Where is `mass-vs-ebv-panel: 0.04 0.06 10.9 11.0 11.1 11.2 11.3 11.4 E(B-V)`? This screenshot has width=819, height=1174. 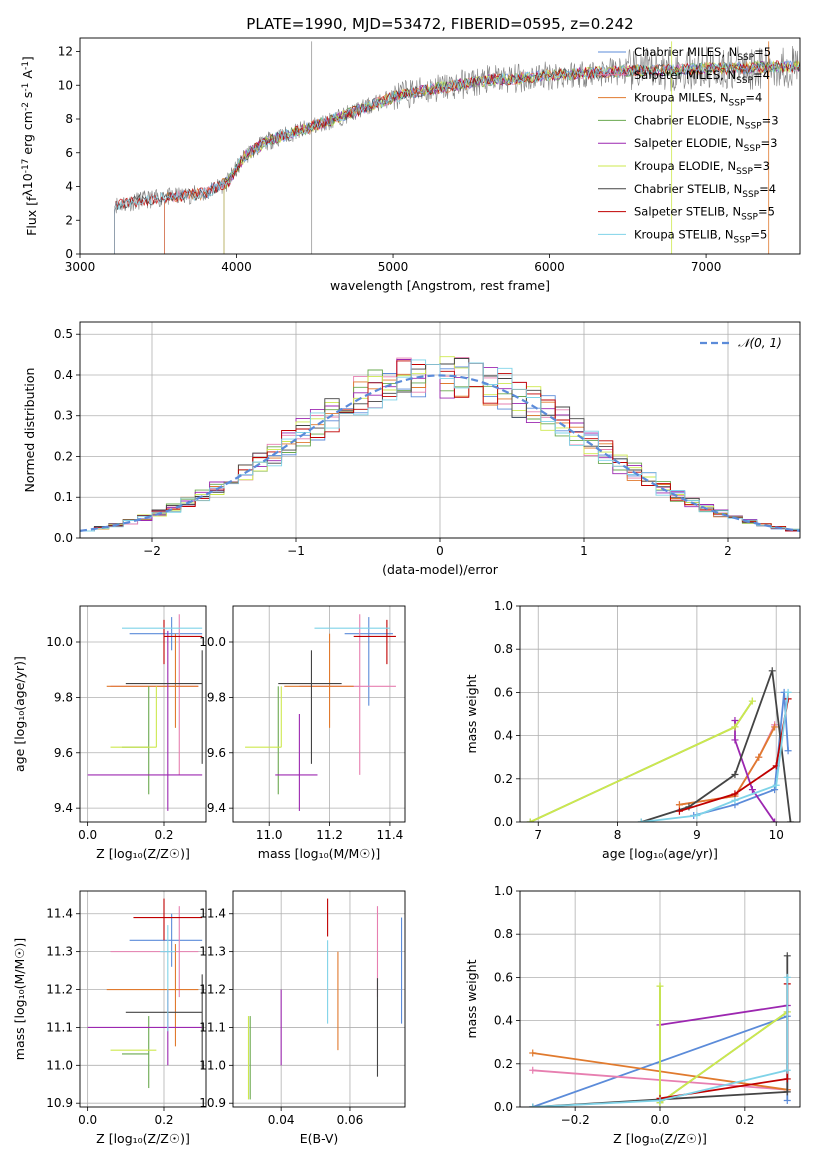 mass-vs-ebv-panel: 0.04 0.06 10.9 11.0 11.1 11.2 11.3 11.4 E(B-V) is located at coordinates (302, 1018).